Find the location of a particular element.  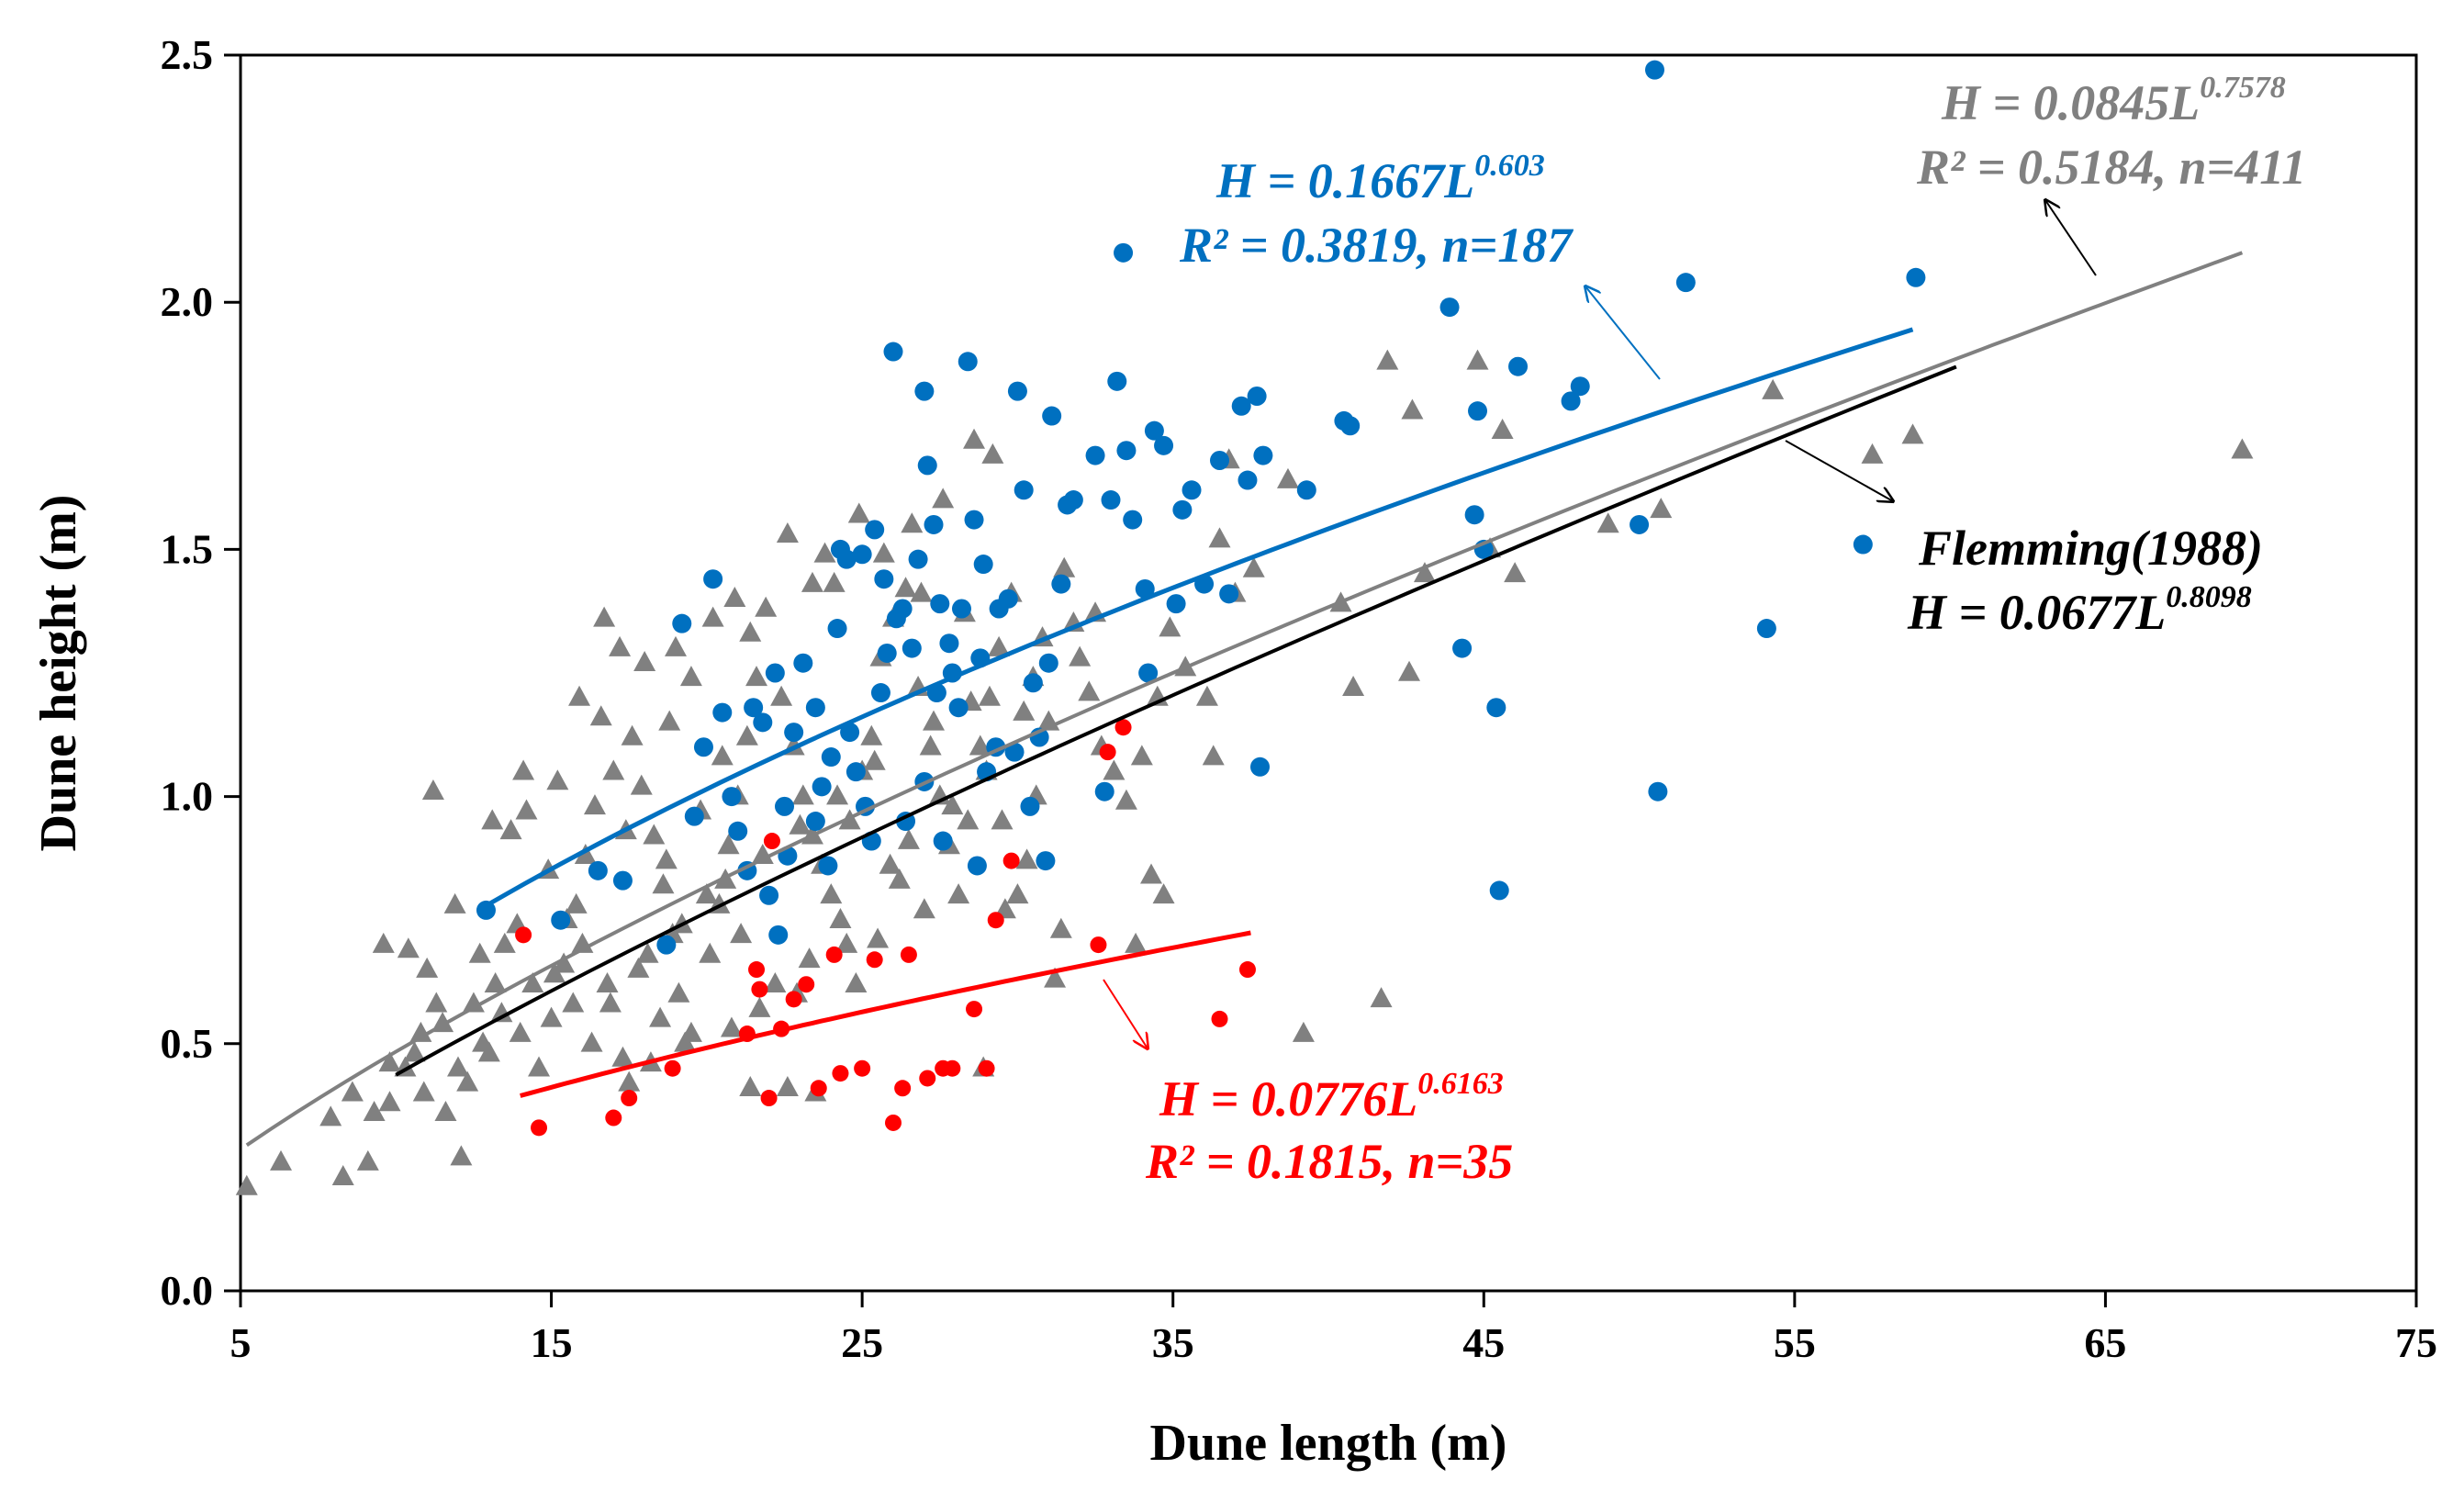

flemming-eq-main: H = 0.0677L is located at coordinates (2036, 612).